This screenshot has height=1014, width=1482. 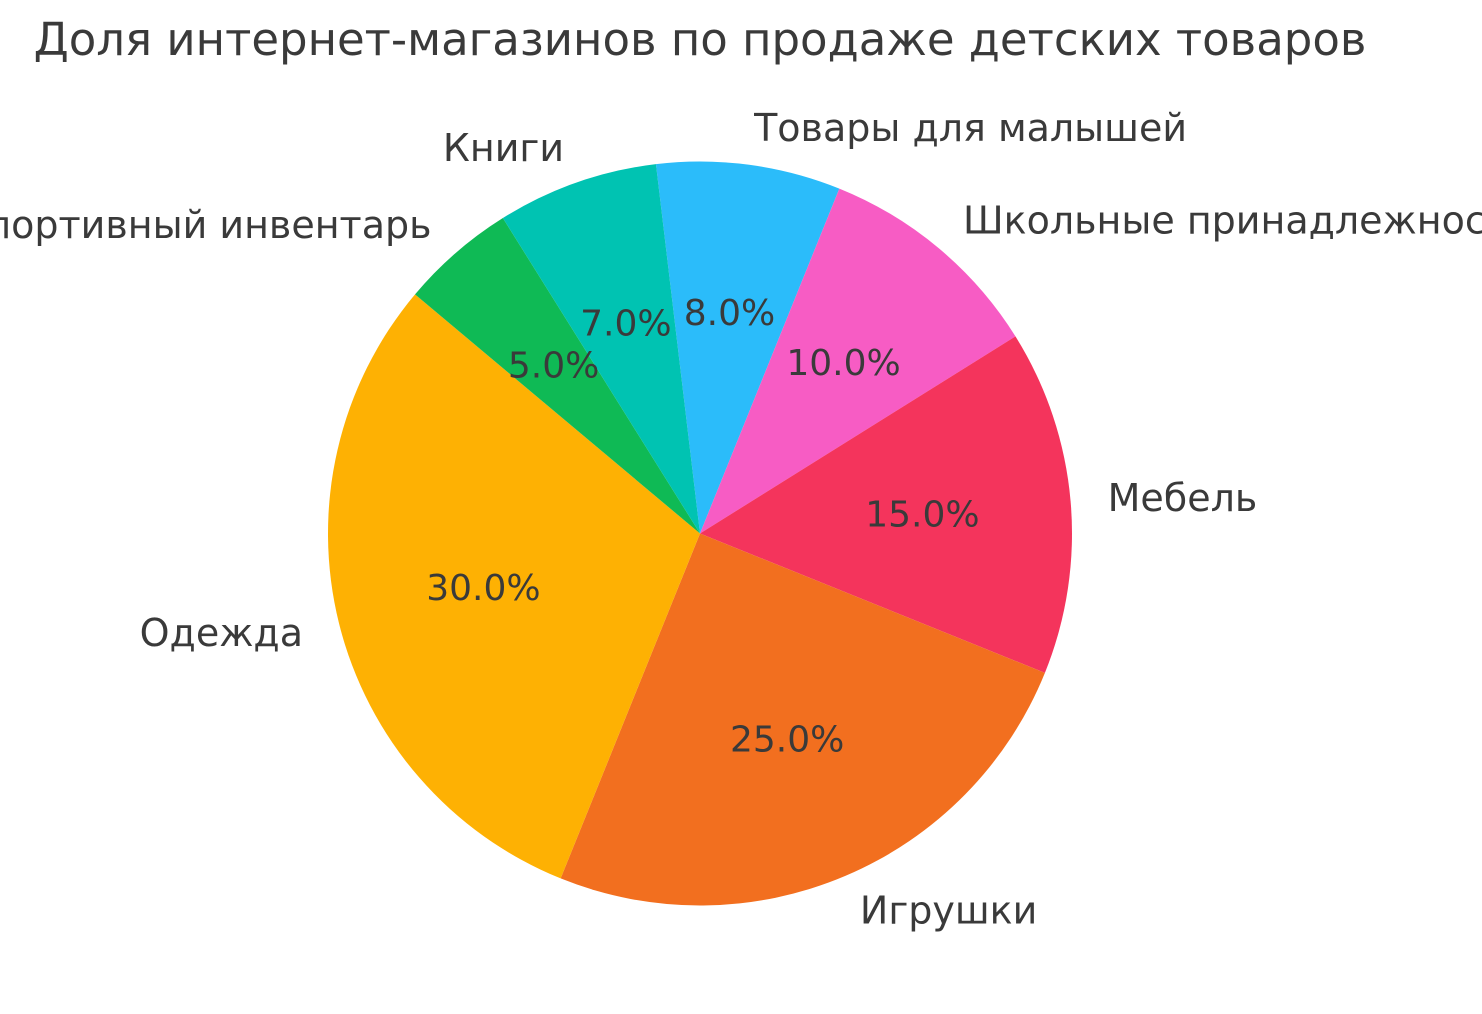 What do you see at coordinates (503, 148) in the screenshot?
I see `slice-category-label: Книги` at bounding box center [503, 148].